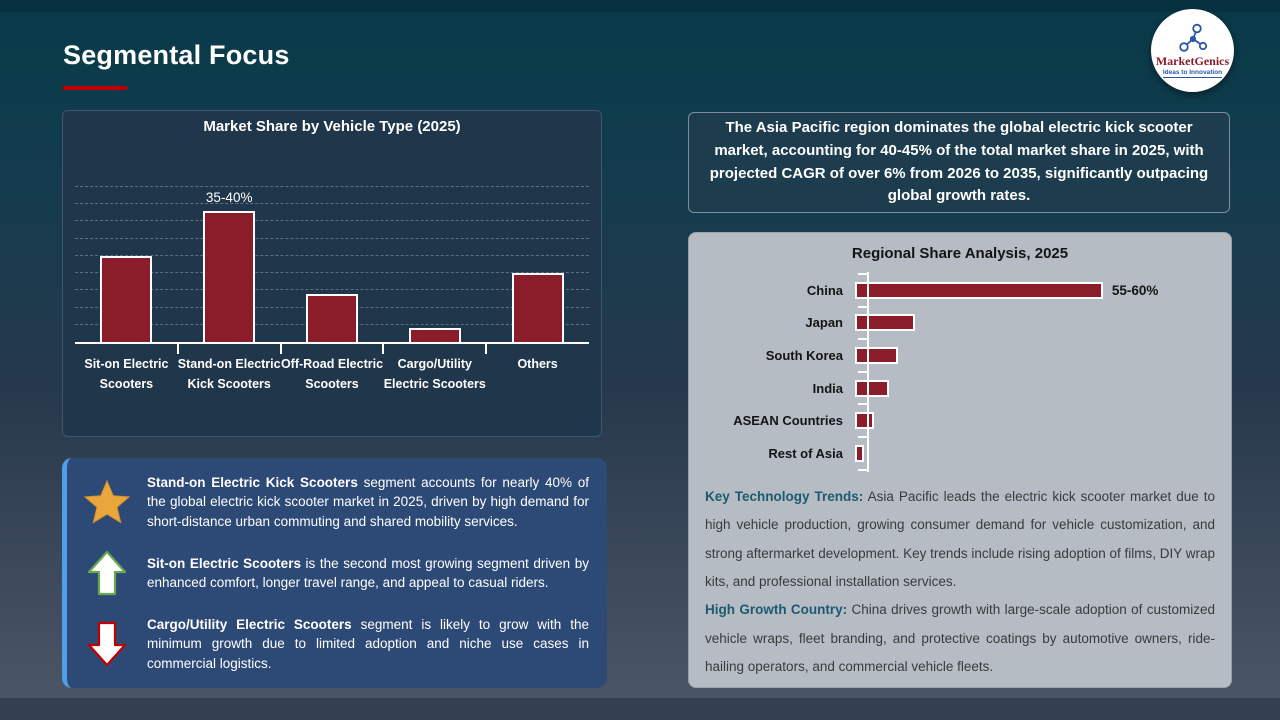  What do you see at coordinates (1192, 73) in the screenshot?
I see `logo-tagline: Ideas to Innovation` at bounding box center [1192, 73].